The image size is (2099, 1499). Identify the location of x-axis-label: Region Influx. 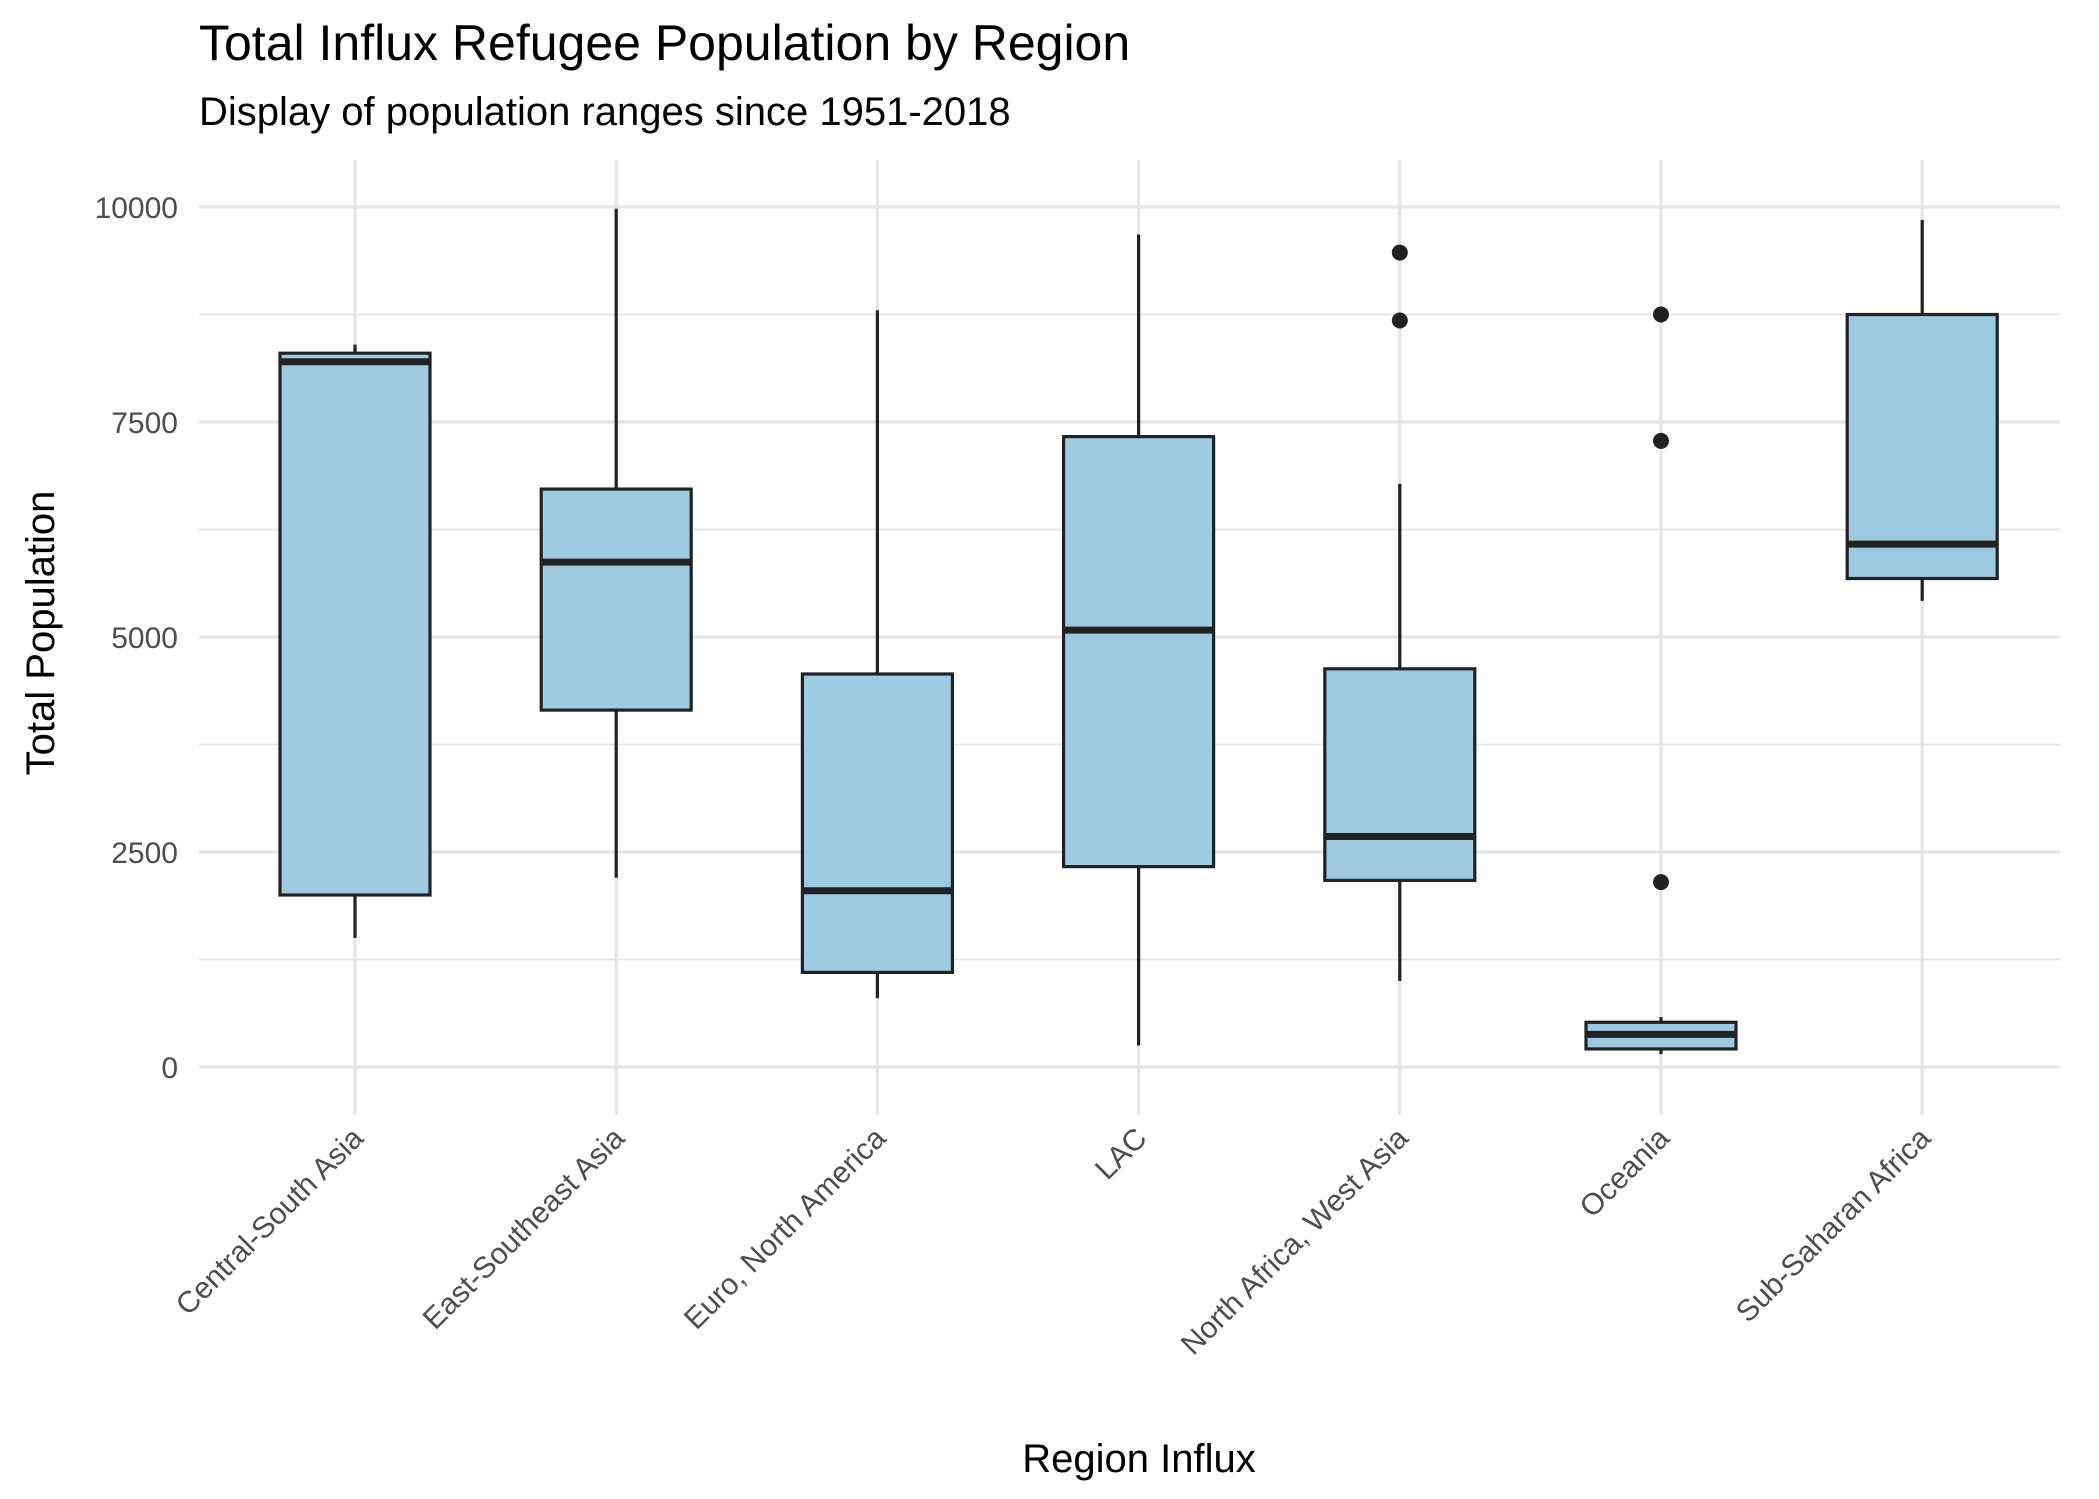
(1138, 1459).